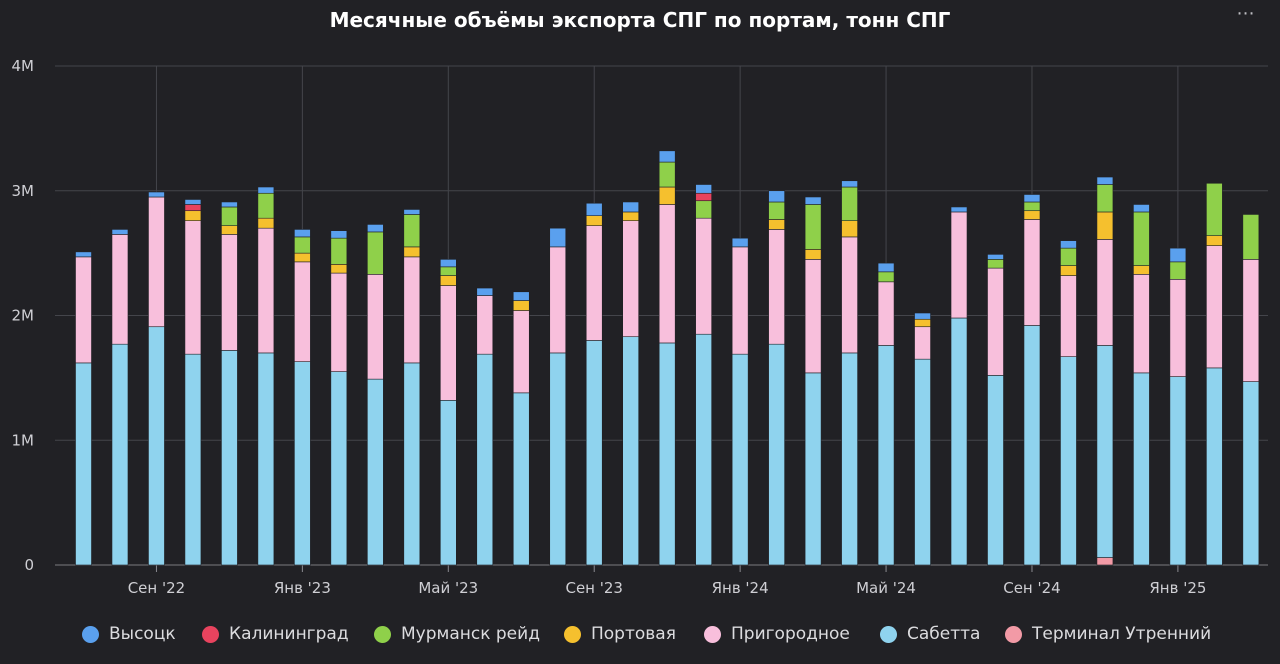 Image resolution: width=1280 pixels, height=664 pixels. Describe the element at coordinates (1246, 13) in the screenshot. I see `chart-menu-icon: ⋯` at that location.